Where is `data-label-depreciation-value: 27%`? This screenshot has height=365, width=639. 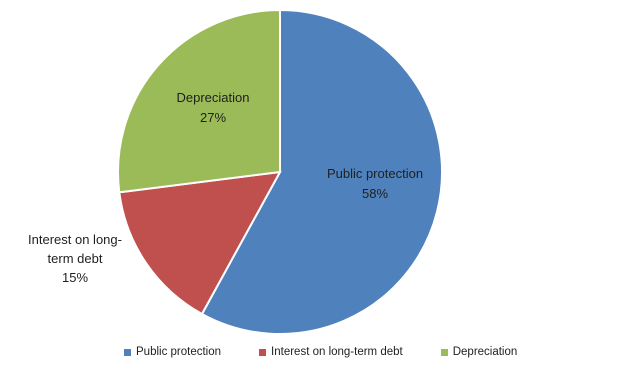
data-label-depreciation-value: 27% is located at coordinates (213, 117).